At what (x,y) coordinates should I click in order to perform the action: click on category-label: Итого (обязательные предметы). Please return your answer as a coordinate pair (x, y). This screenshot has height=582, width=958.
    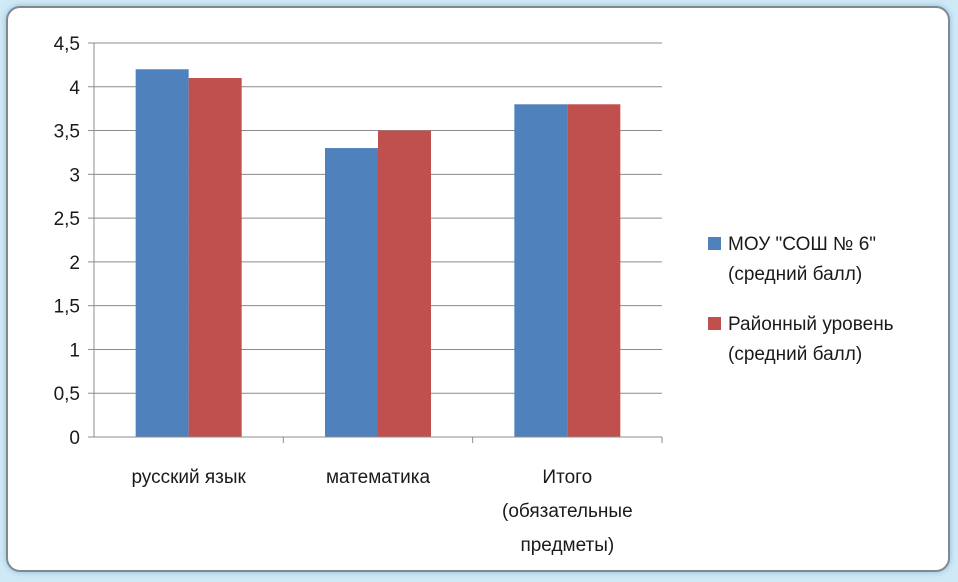
    Looking at the image, I should click on (567, 511).